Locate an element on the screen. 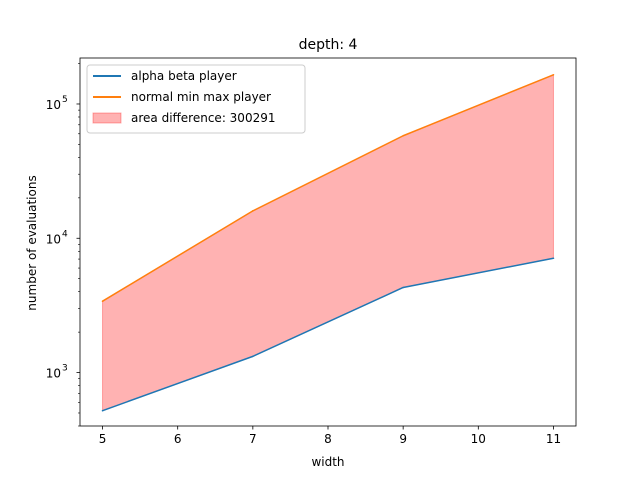 Image resolution: width=640 pixels, height=480 pixels. legend-label-alpha-beta-player: alpha beta player is located at coordinates (184, 76).